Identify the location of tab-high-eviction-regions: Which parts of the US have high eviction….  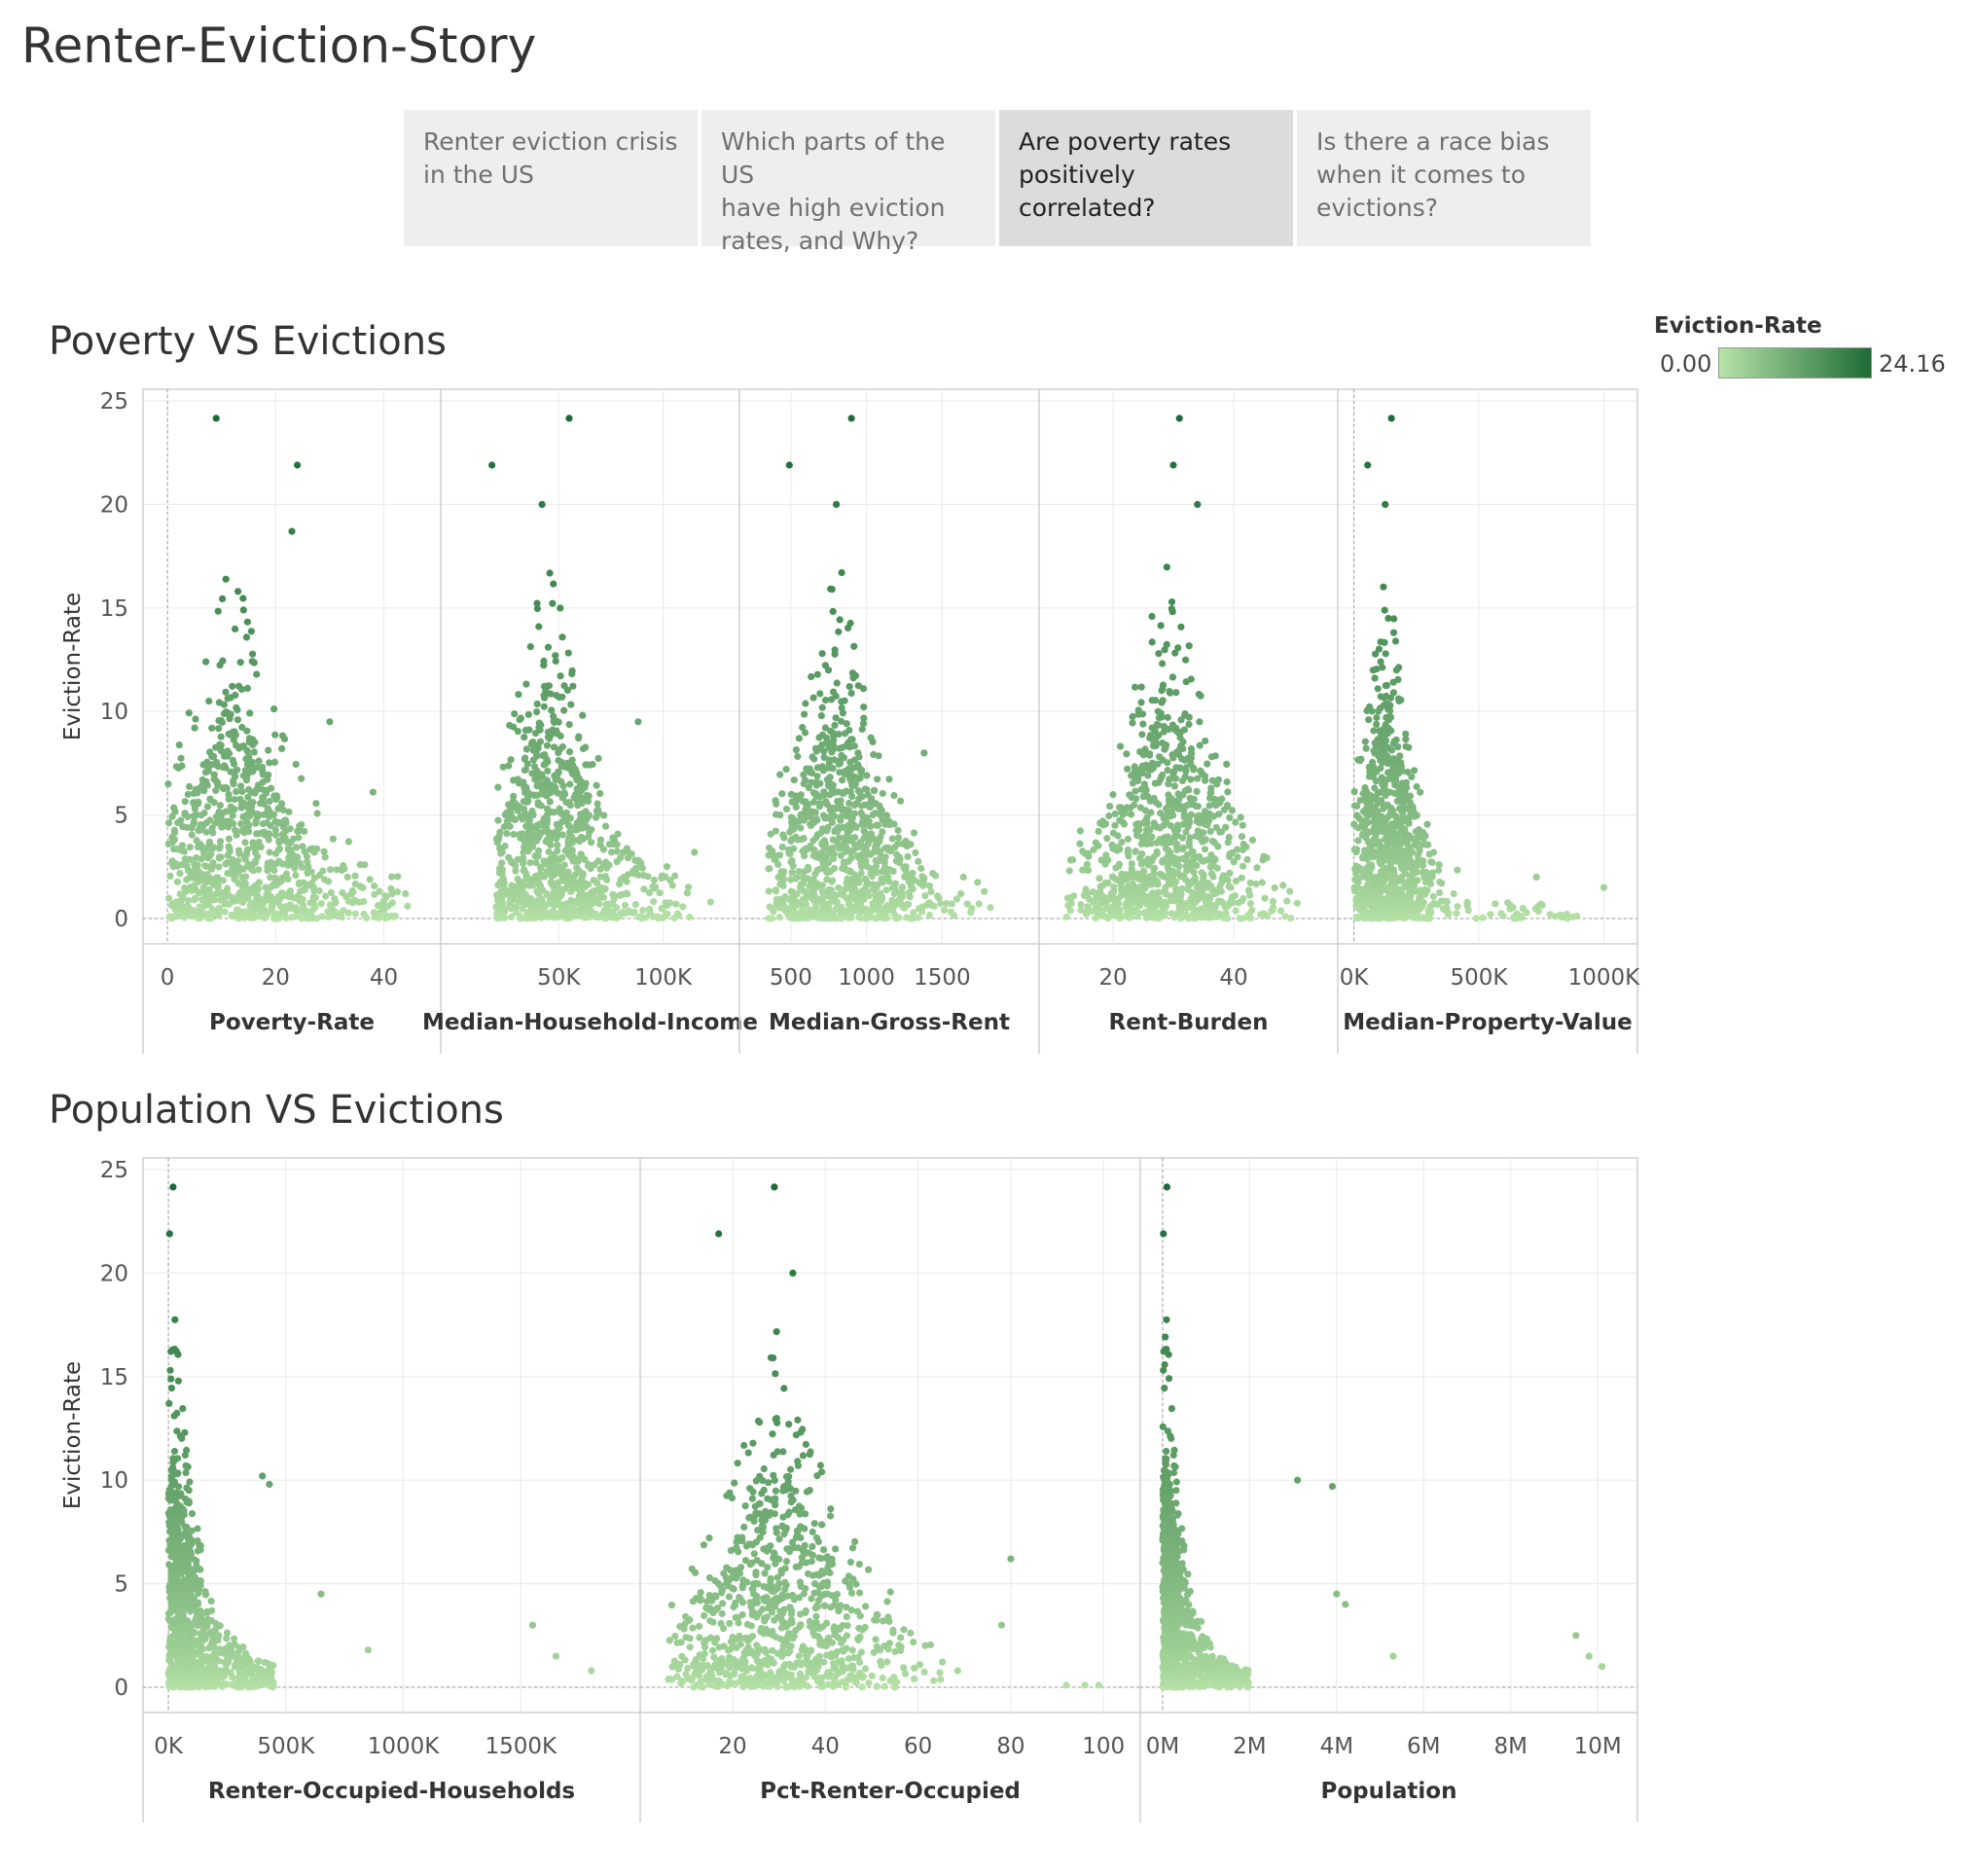
(848, 182).